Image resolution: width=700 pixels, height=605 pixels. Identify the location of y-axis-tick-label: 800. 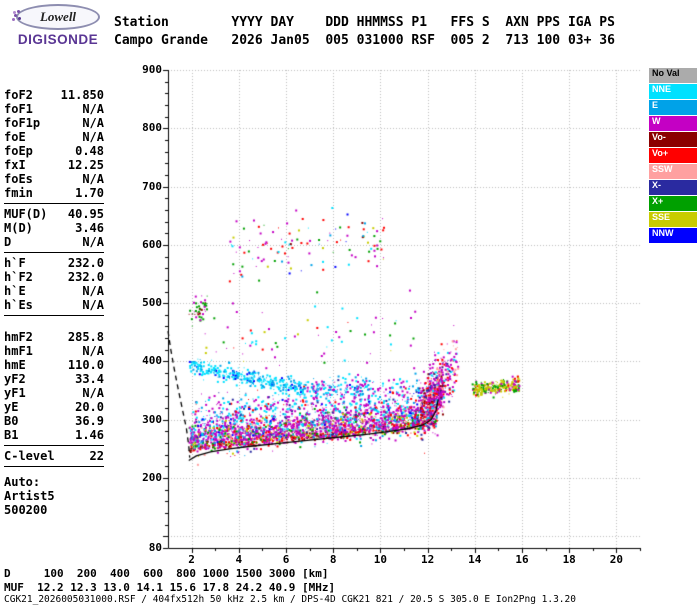
(152, 128).